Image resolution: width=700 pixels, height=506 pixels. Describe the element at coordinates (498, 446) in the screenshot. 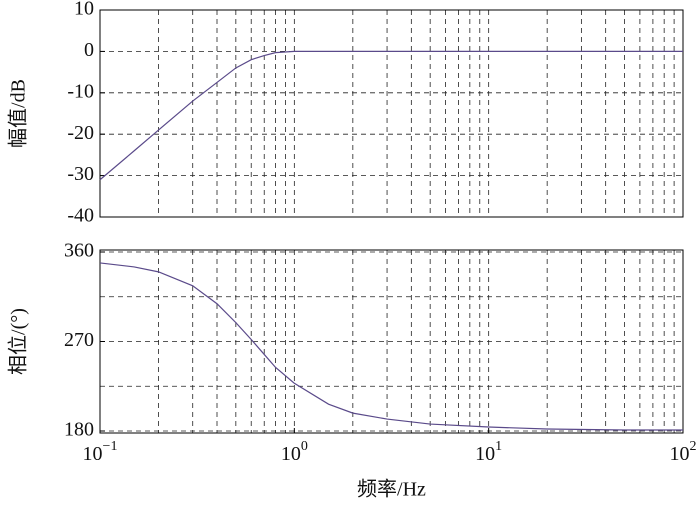

I see `x-tick-exponent: 1` at that location.